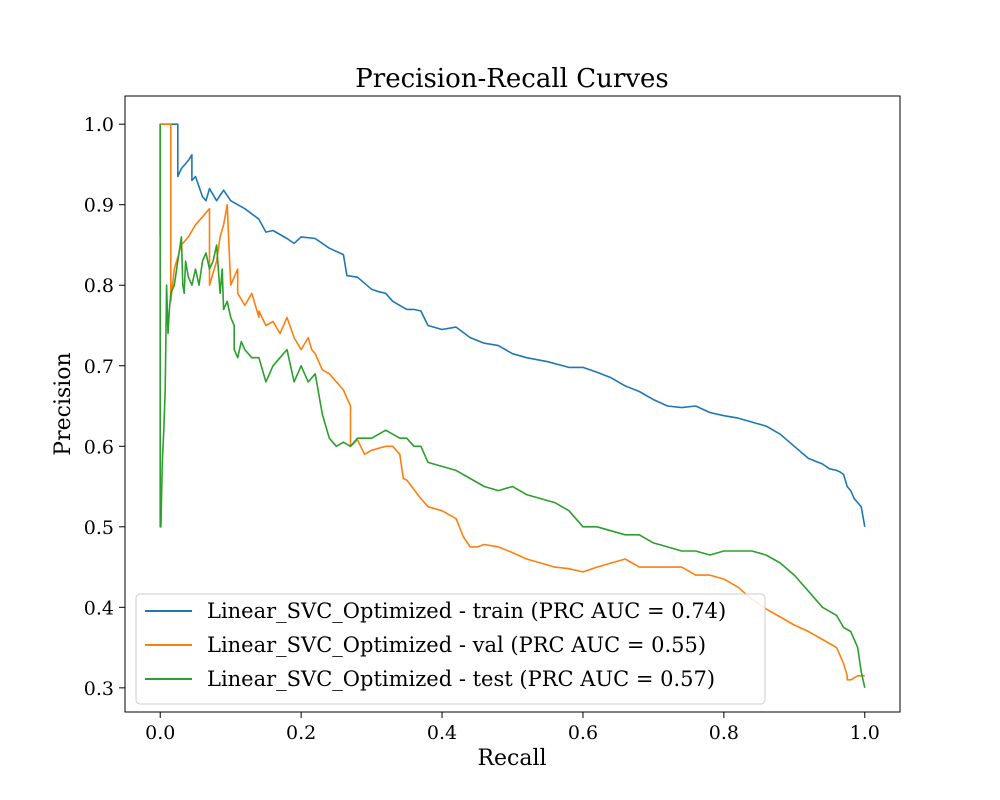  I want to click on y-tick-label: 0.9, so click(99, 206).